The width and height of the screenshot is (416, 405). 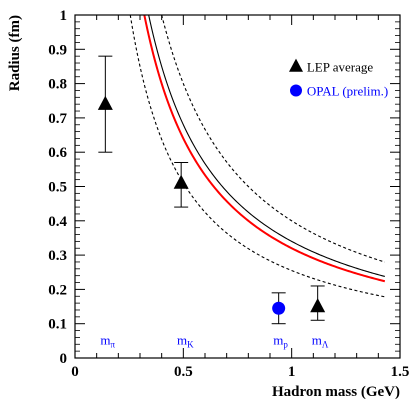 I want to click on legend-triangle-icon, so click(x=296, y=65).